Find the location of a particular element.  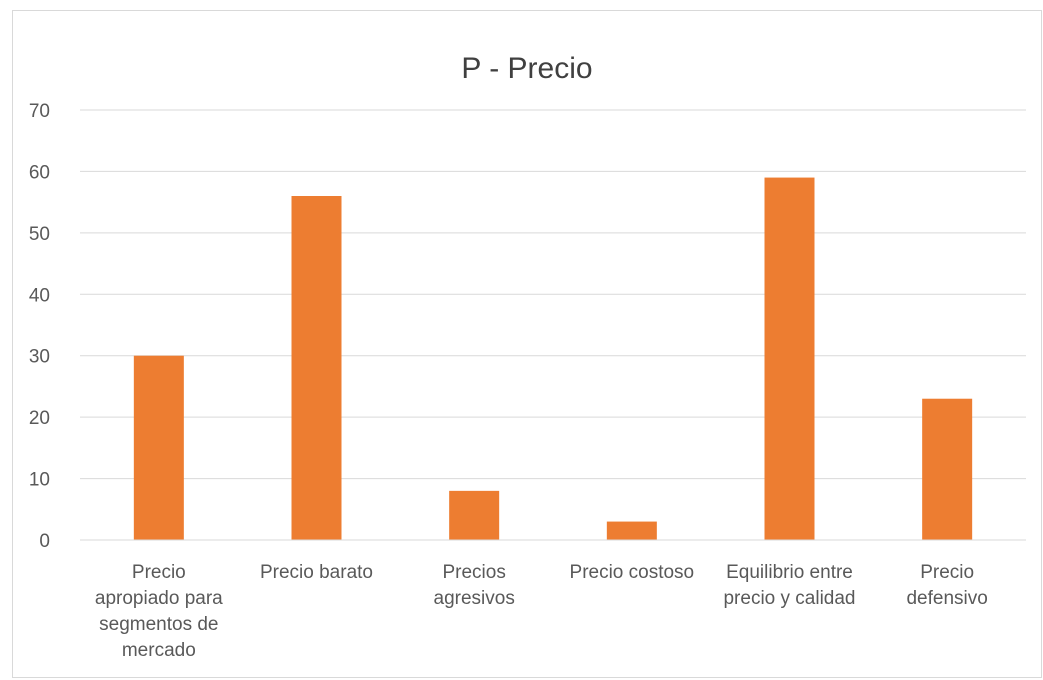

chart-title: P - Precio is located at coordinates (527, 68).